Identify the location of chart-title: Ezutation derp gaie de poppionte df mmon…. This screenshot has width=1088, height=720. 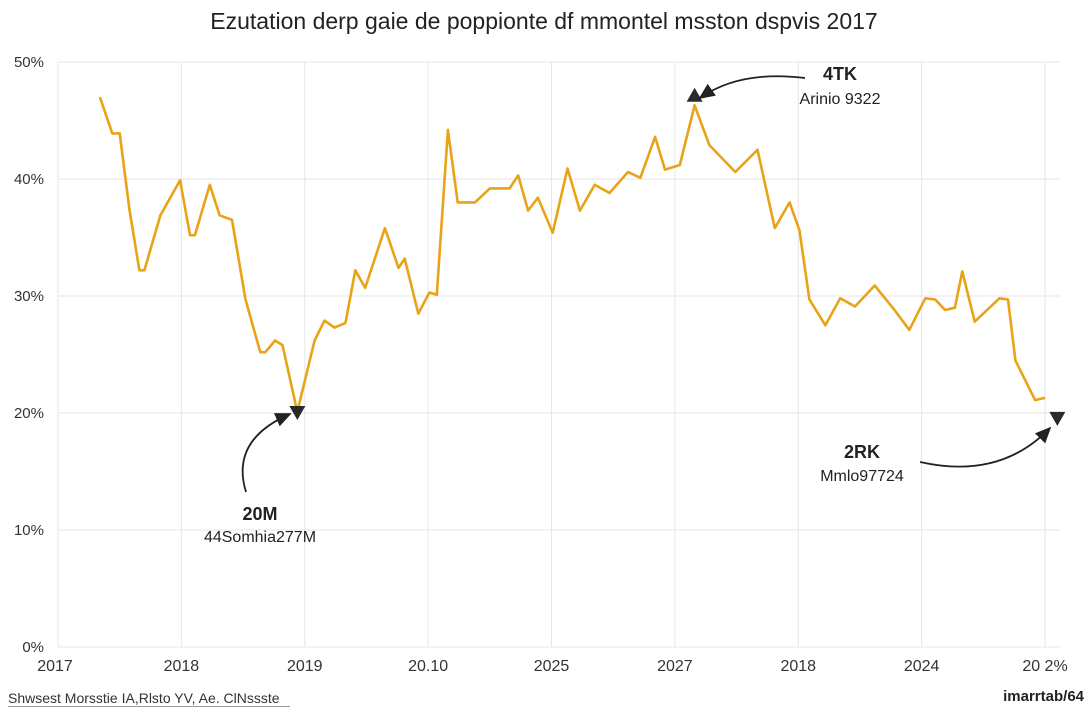
(544, 21).